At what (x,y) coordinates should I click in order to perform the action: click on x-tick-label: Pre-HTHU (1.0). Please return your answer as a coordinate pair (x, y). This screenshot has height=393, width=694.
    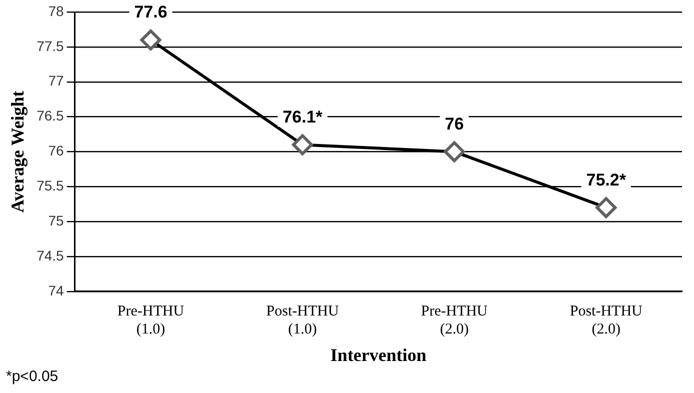
    Looking at the image, I should click on (150, 320).